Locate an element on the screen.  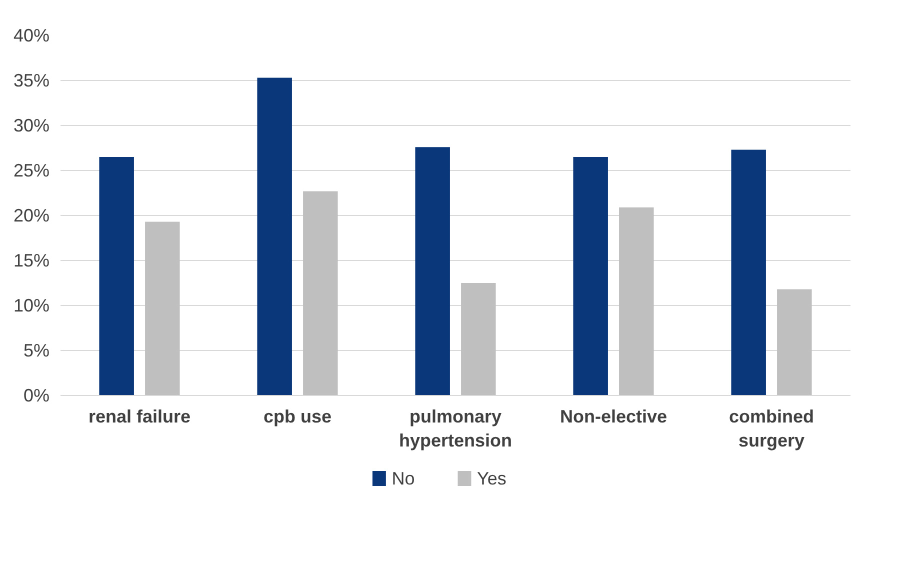
y-tick-label: 20% is located at coordinates (31, 216).